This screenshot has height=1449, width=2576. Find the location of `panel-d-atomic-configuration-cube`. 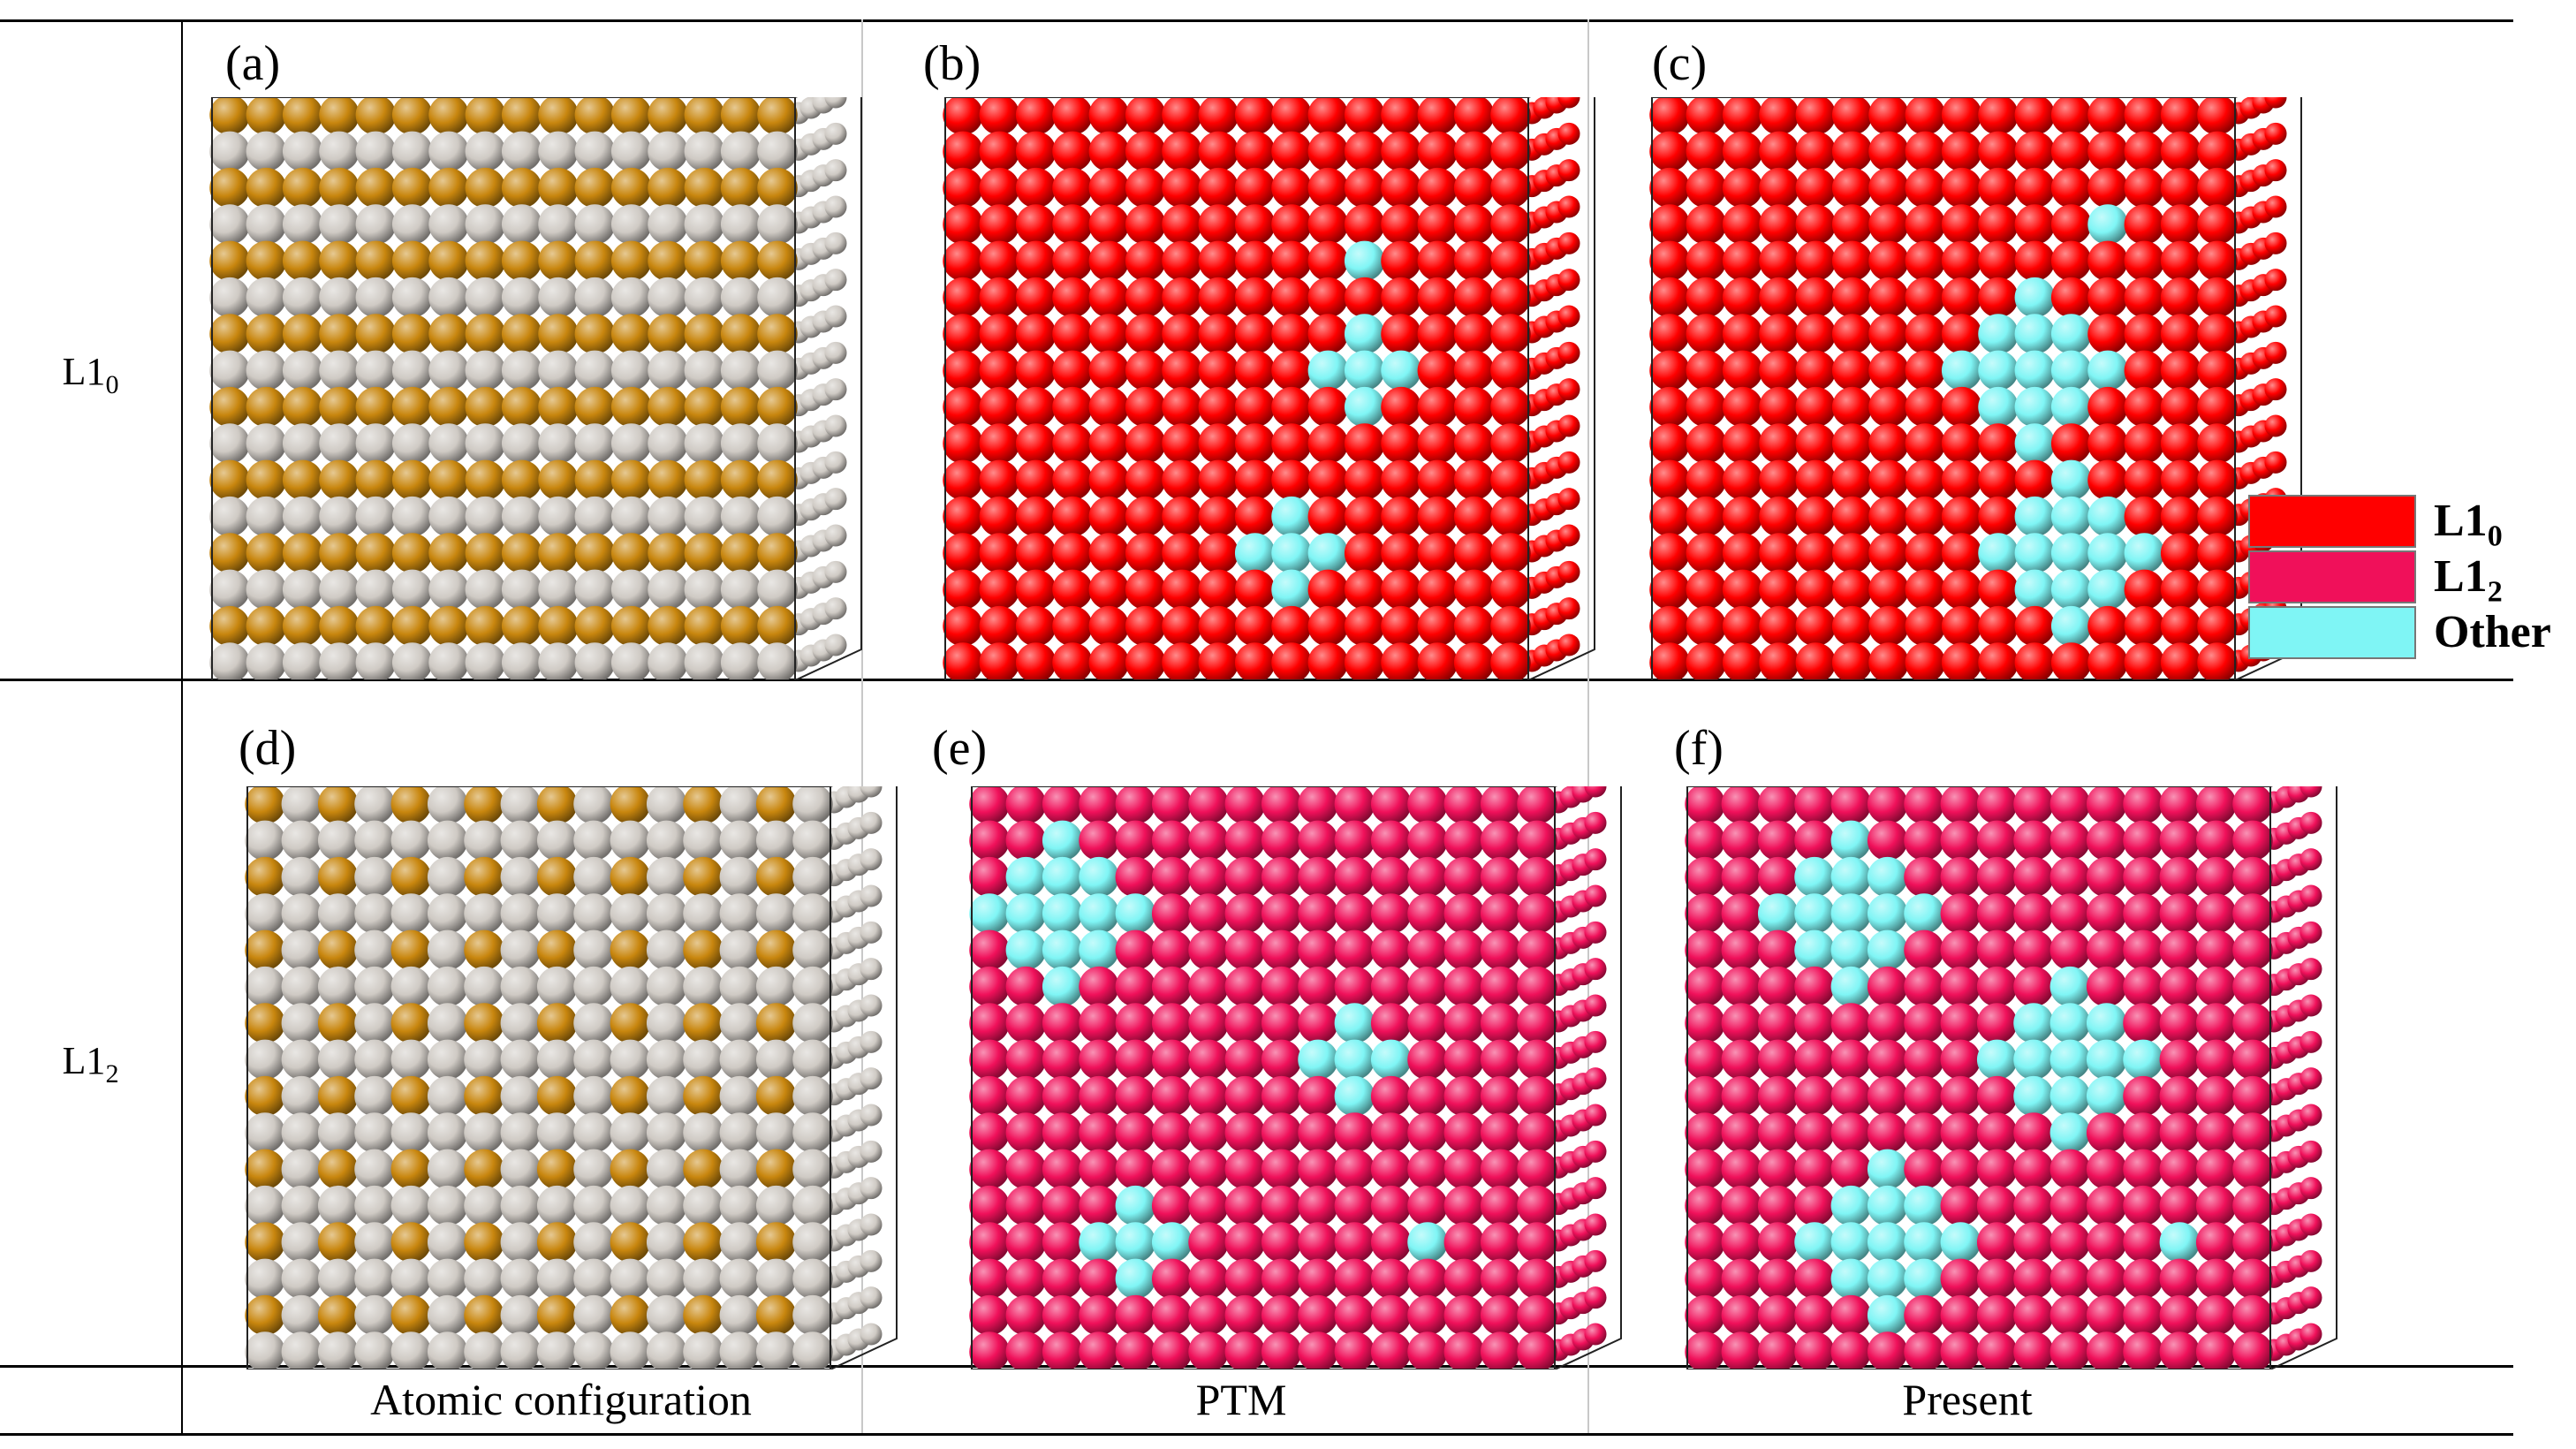

panel-d-atomic-configuration-cube is located at coordinates (574, 1077).